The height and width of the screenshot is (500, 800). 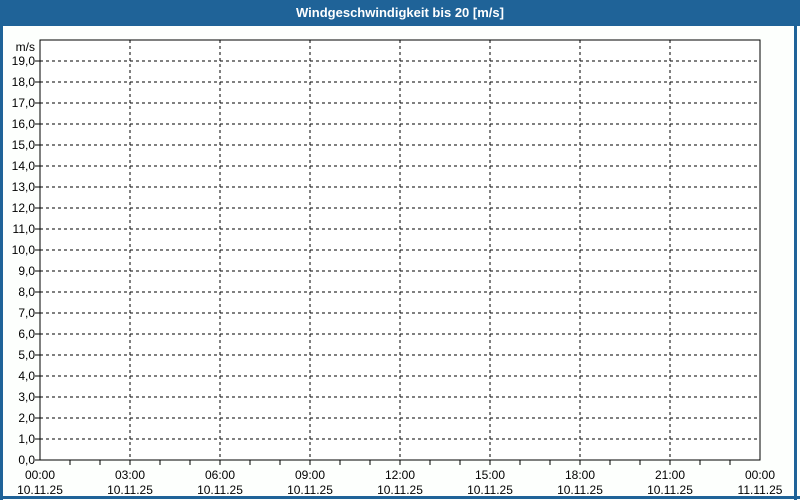 I want to click on x-tick-time-label: 15:00, so click(x=490, y=475).